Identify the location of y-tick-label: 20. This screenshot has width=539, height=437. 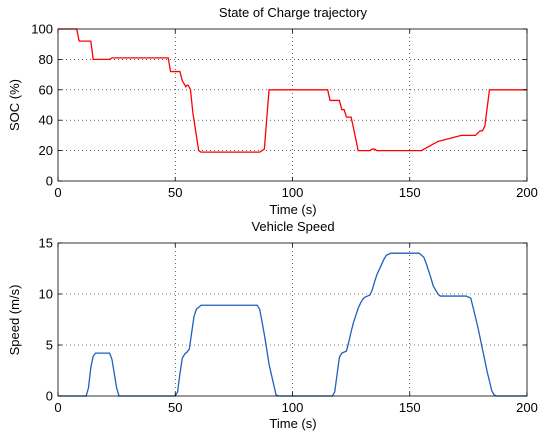
(46, 150).